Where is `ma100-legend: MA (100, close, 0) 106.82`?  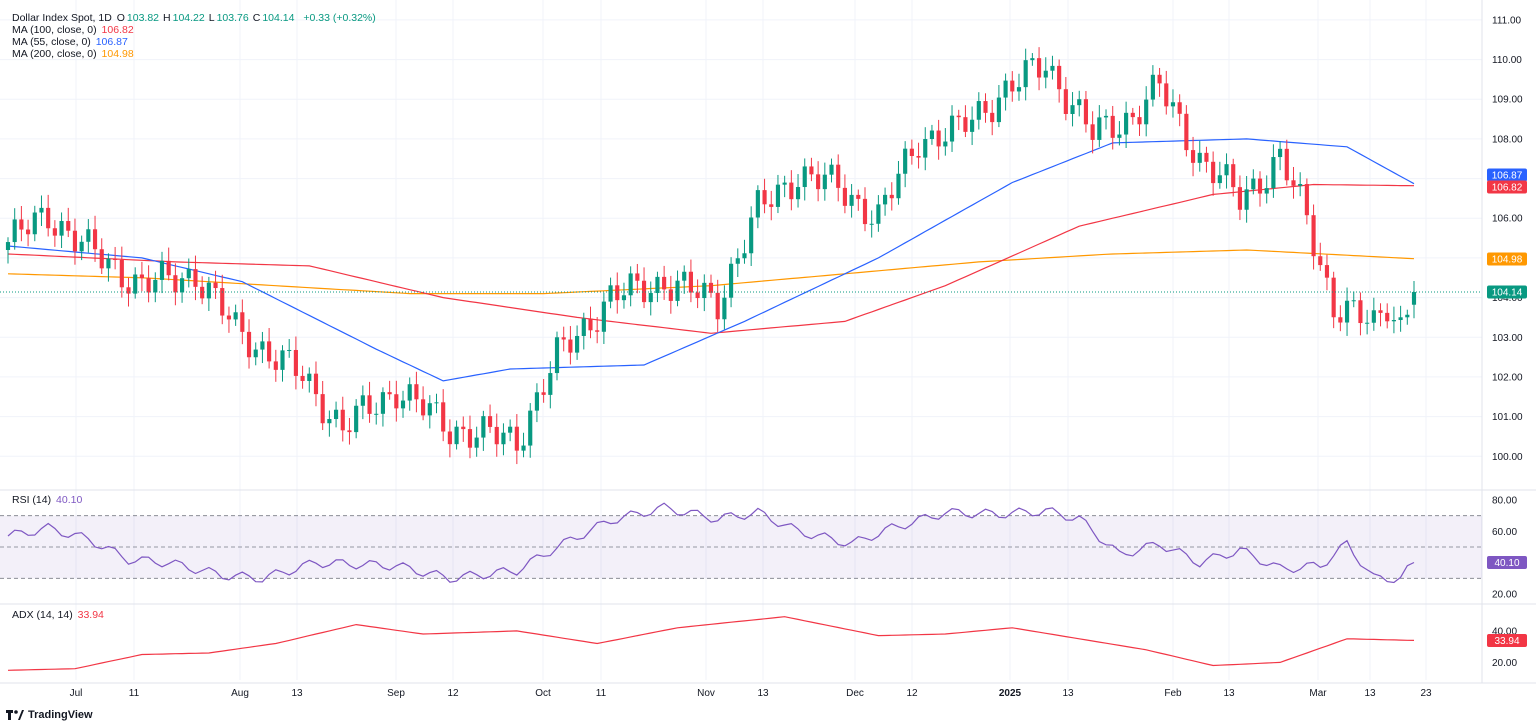 ma100-legend: MA (100, close, 0) 106.82 is located at coordinates (74, 30).